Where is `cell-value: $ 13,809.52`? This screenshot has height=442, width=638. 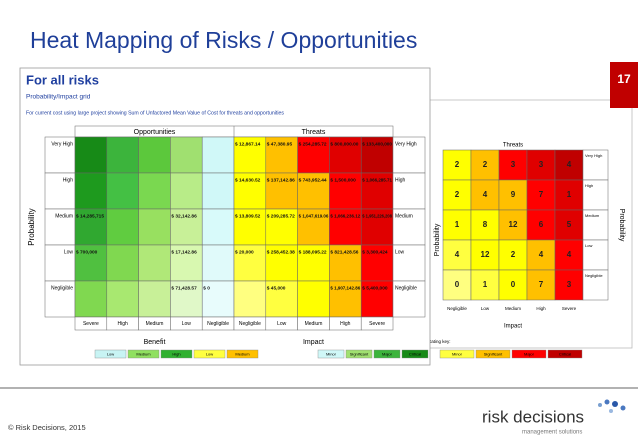 cell-value: $ 13,809.52 is located at coordinates (248, 216).